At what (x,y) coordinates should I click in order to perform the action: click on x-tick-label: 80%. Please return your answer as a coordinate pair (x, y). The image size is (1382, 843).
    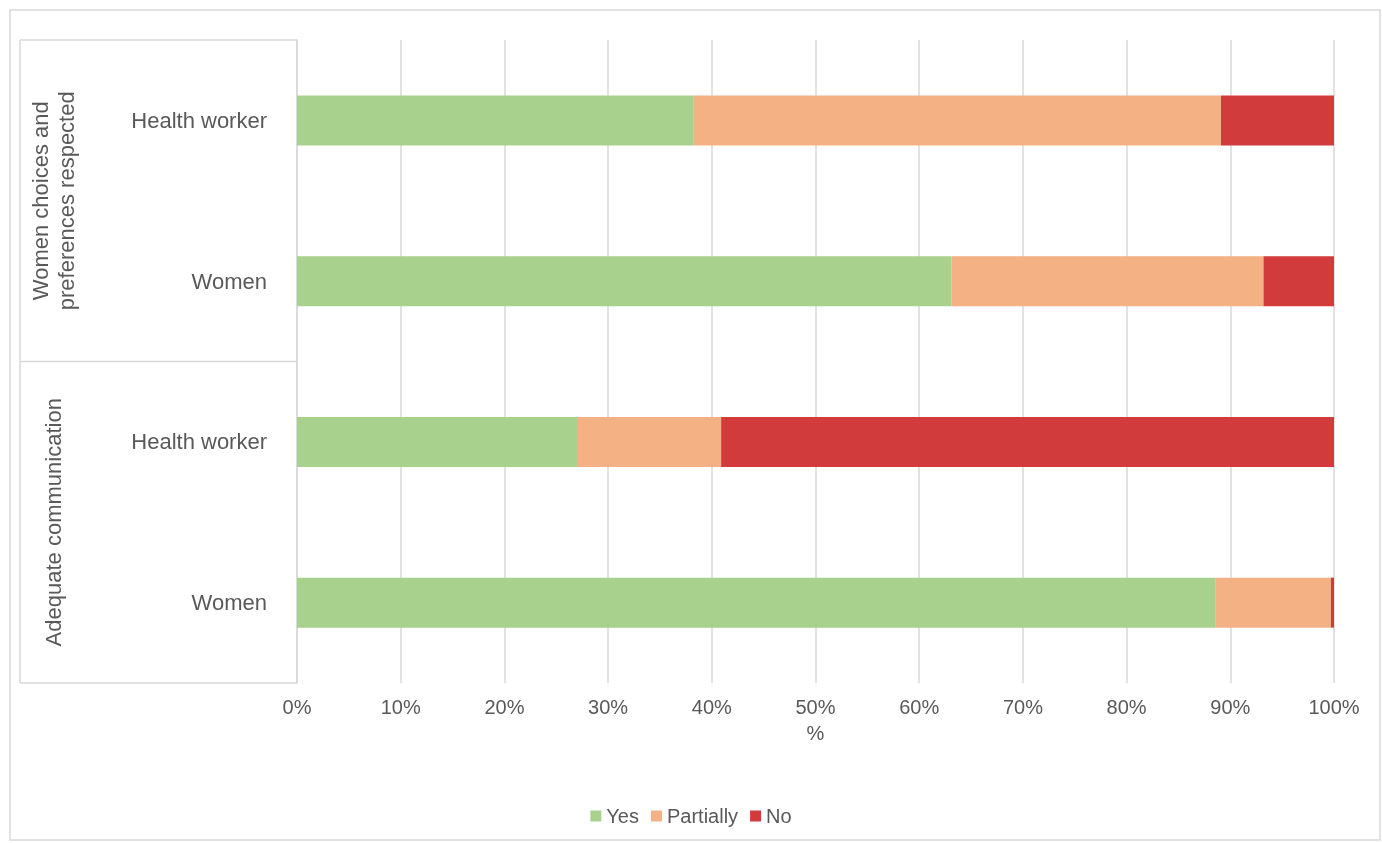
    Looking at the image, I should click on (1126, 707).